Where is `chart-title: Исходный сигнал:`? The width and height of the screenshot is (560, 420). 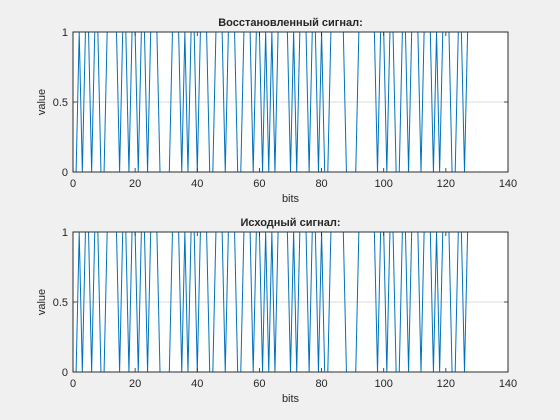
chart-title: Исходный сигнал: is located at coordinates (290, 223).